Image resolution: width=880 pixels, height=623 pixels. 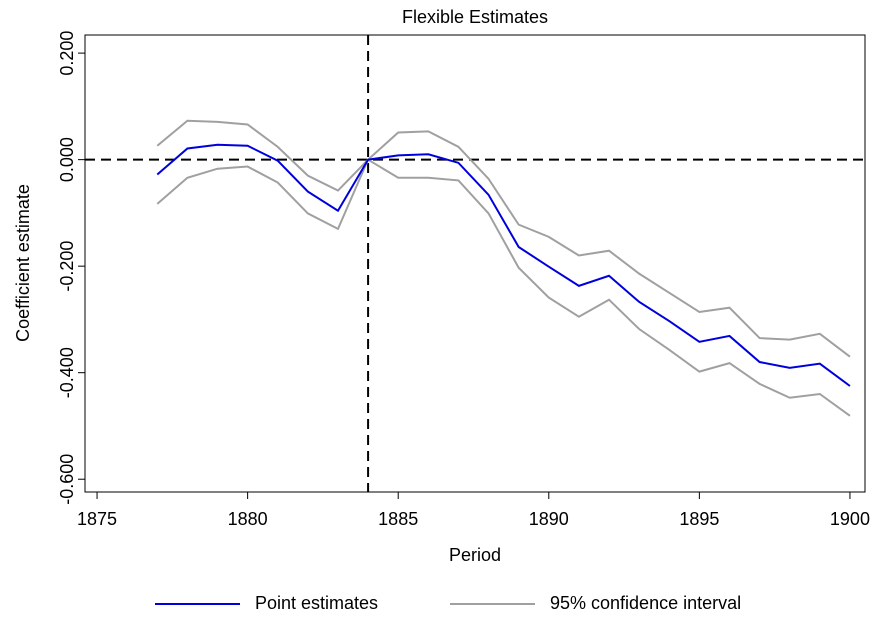 I want to click on x-tick-label: 1875, so click(x=97, y=519).